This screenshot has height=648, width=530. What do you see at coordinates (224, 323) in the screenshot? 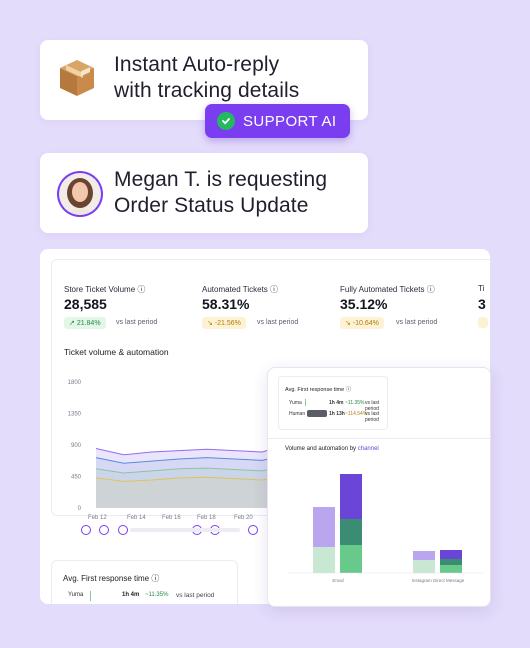
I see `stat-delta: ↘ -21.56%` at bounding box center [224, 323].